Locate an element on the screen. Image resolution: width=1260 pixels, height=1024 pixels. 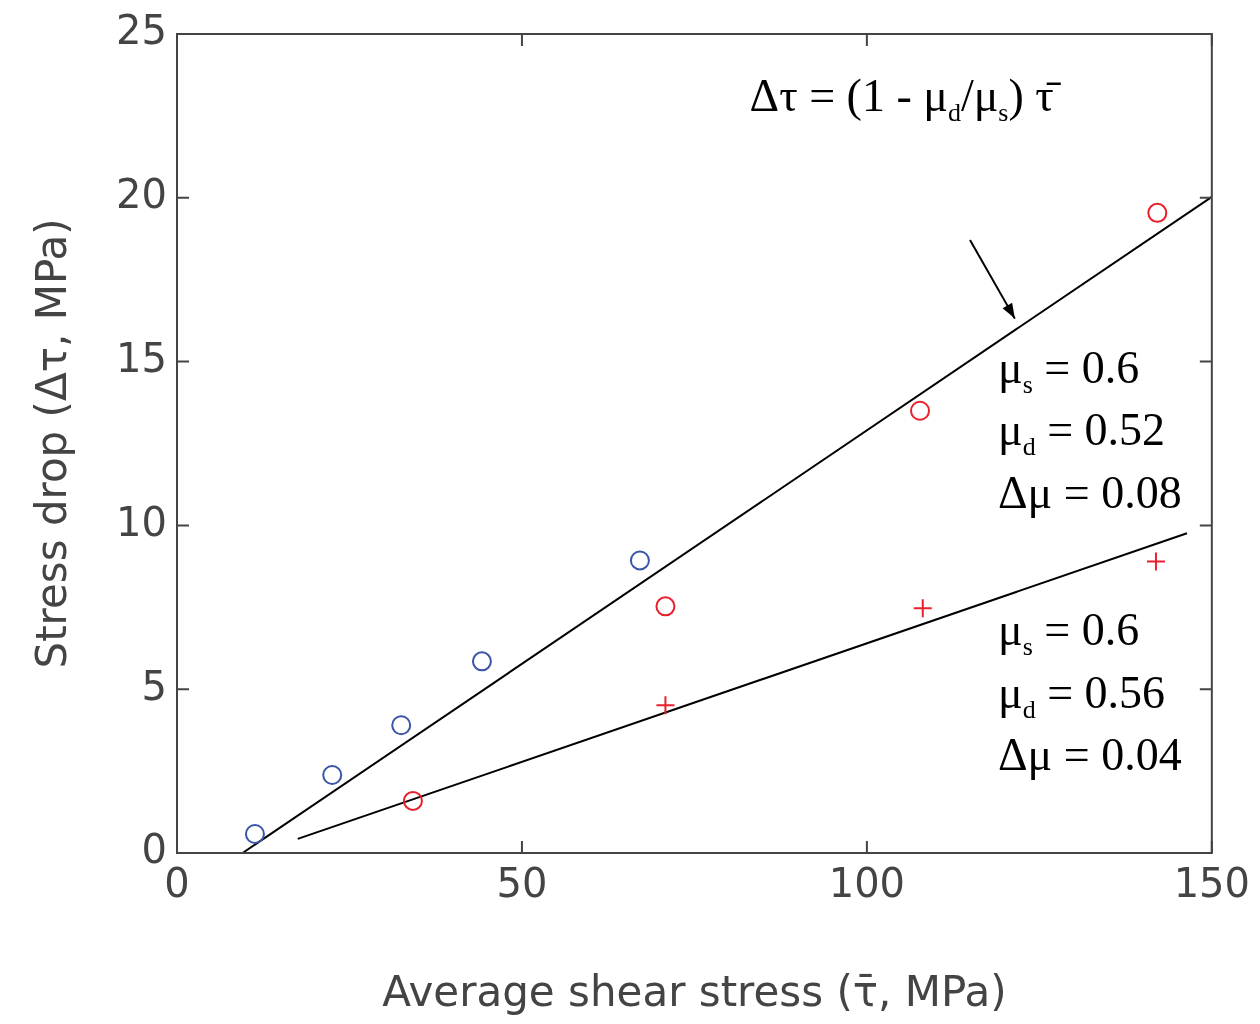
y-axis-title: Stress drop (Δτ, MPa) is located at coordinates (52, 443).